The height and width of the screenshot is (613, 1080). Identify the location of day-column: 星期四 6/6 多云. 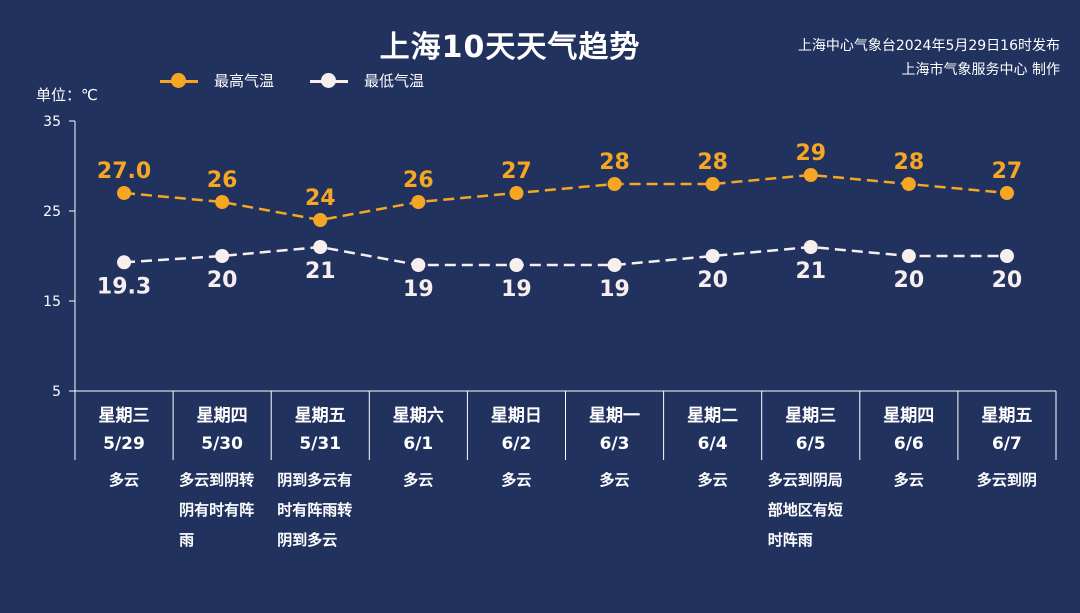
(909, 443).